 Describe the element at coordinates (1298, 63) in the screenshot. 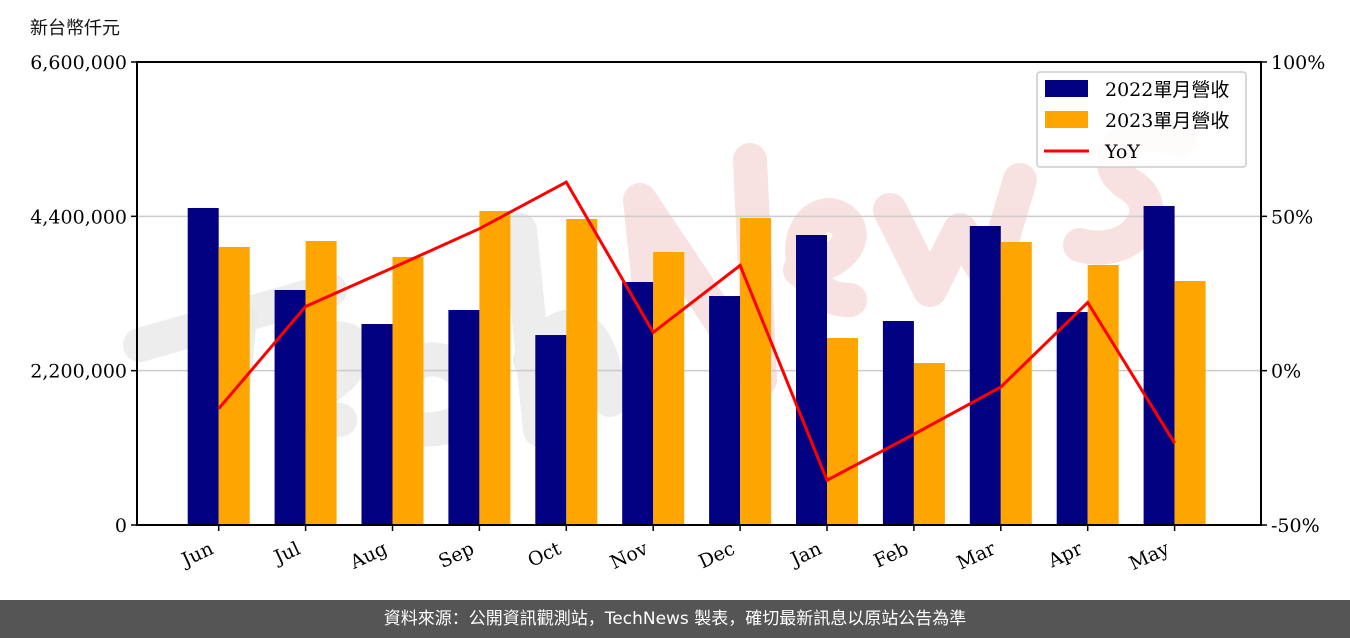

I see `right-tick-label: 100%` at that location.